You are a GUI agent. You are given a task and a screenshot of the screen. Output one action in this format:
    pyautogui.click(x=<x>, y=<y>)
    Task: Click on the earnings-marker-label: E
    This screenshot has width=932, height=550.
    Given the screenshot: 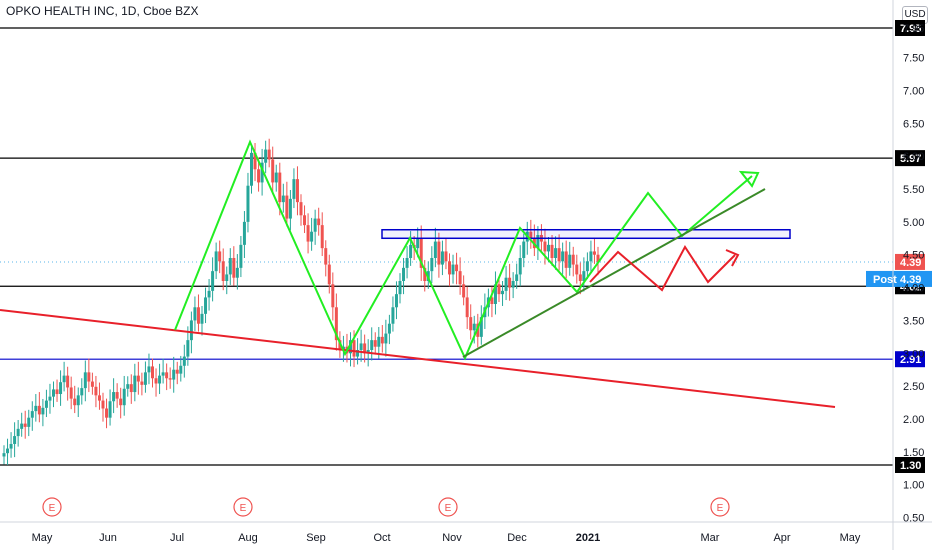 What is the action you would take?
    pyautogui.click(x=448, y=508)
    